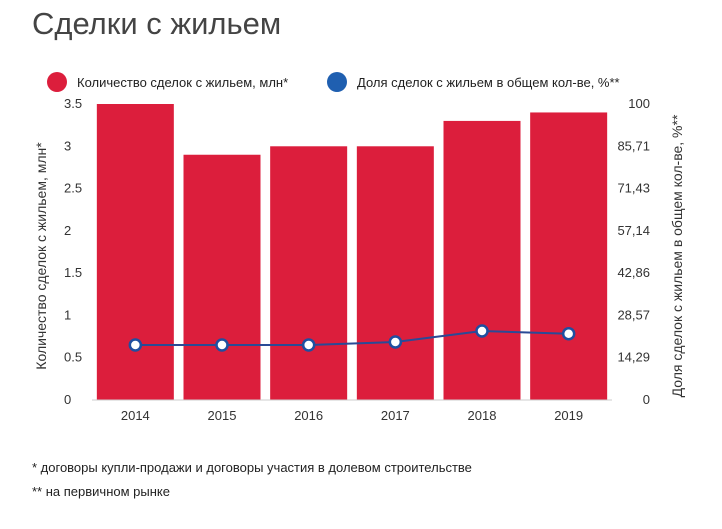  What do you see at coordinates (222, 345) in the screenshot?
I see `share-point-2015` at bounding box center [222, 345].